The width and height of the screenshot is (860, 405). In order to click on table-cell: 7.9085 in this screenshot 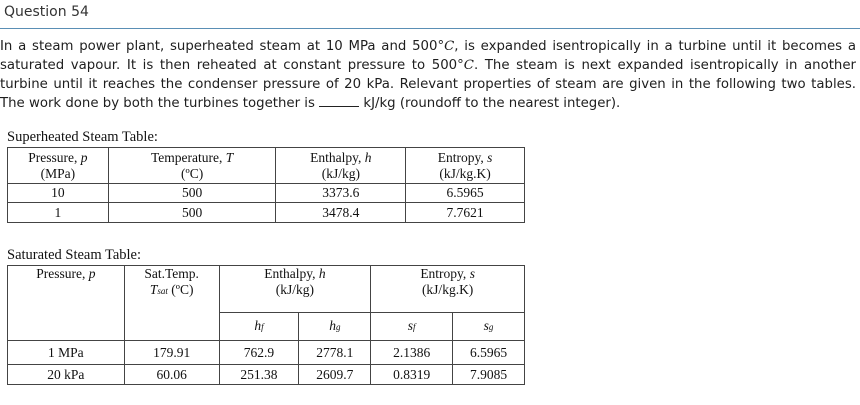, I will do `click(488, 374)`.